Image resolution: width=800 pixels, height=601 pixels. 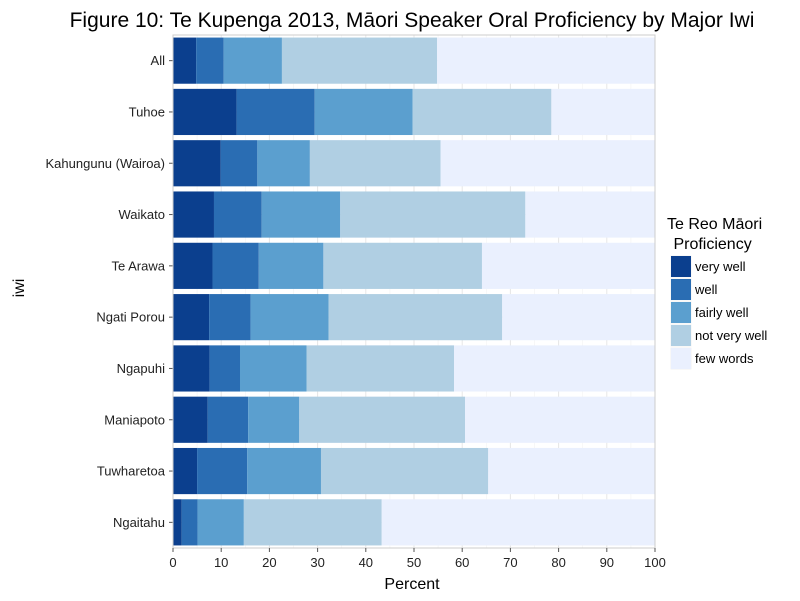 I want to click on legend-title-line1: Te Reo Māori, so click(x=714, y=224).